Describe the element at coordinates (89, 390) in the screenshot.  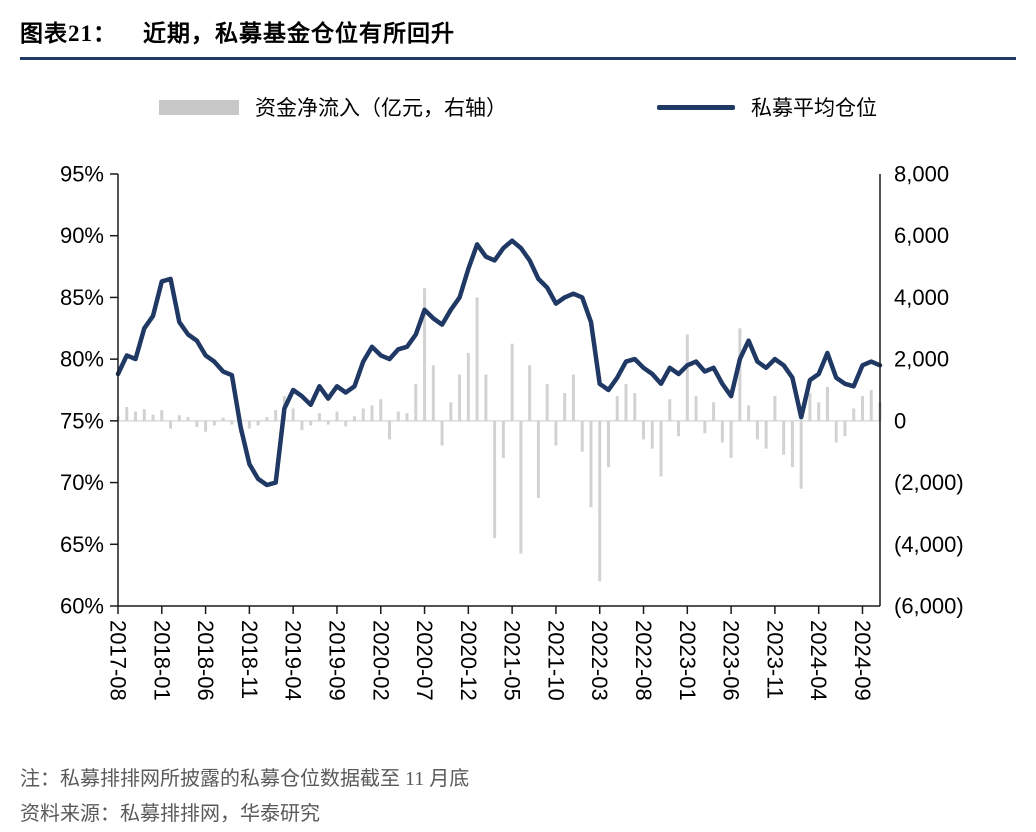
I see `left-axis-labels: 95% 90% 85% 80% 75% 70% 65% 60%` at that location.